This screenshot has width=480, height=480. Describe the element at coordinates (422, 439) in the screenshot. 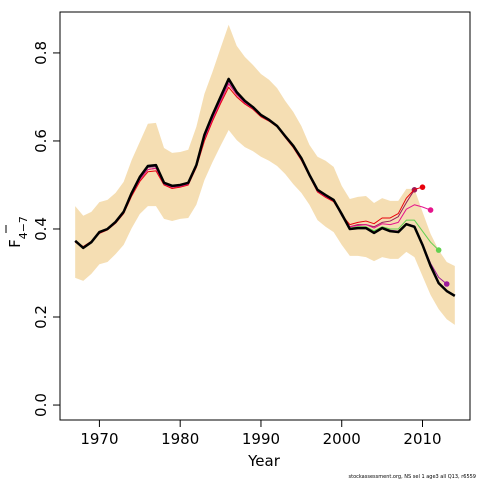

I see `x-tick-label: 2010` at that location.